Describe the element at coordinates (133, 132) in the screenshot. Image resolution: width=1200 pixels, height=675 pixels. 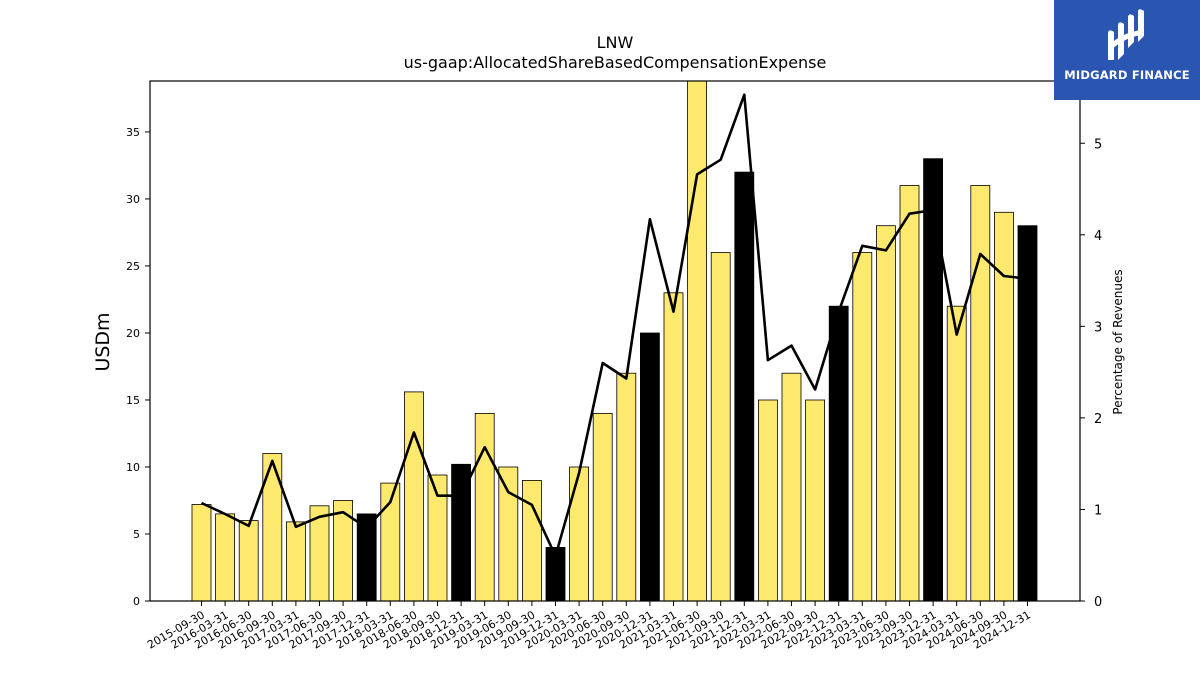
I see `y-tick-label: 35` at that location.